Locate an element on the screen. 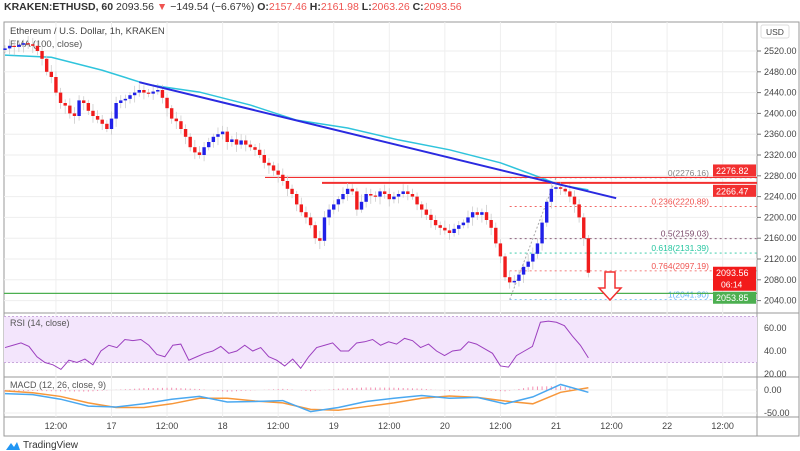  time-tick-label: 22 is located at coordinates (667, 426).